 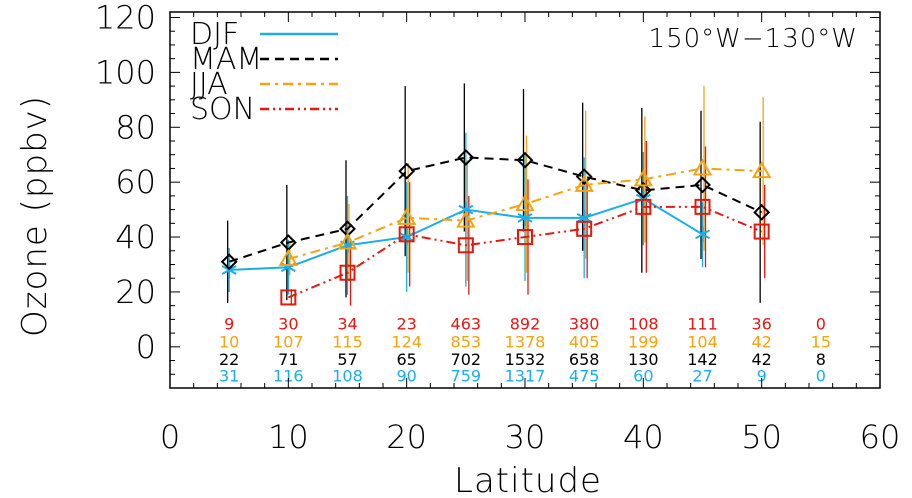 I want to click on count-label-jja: 104, so click(x=702, y=341).